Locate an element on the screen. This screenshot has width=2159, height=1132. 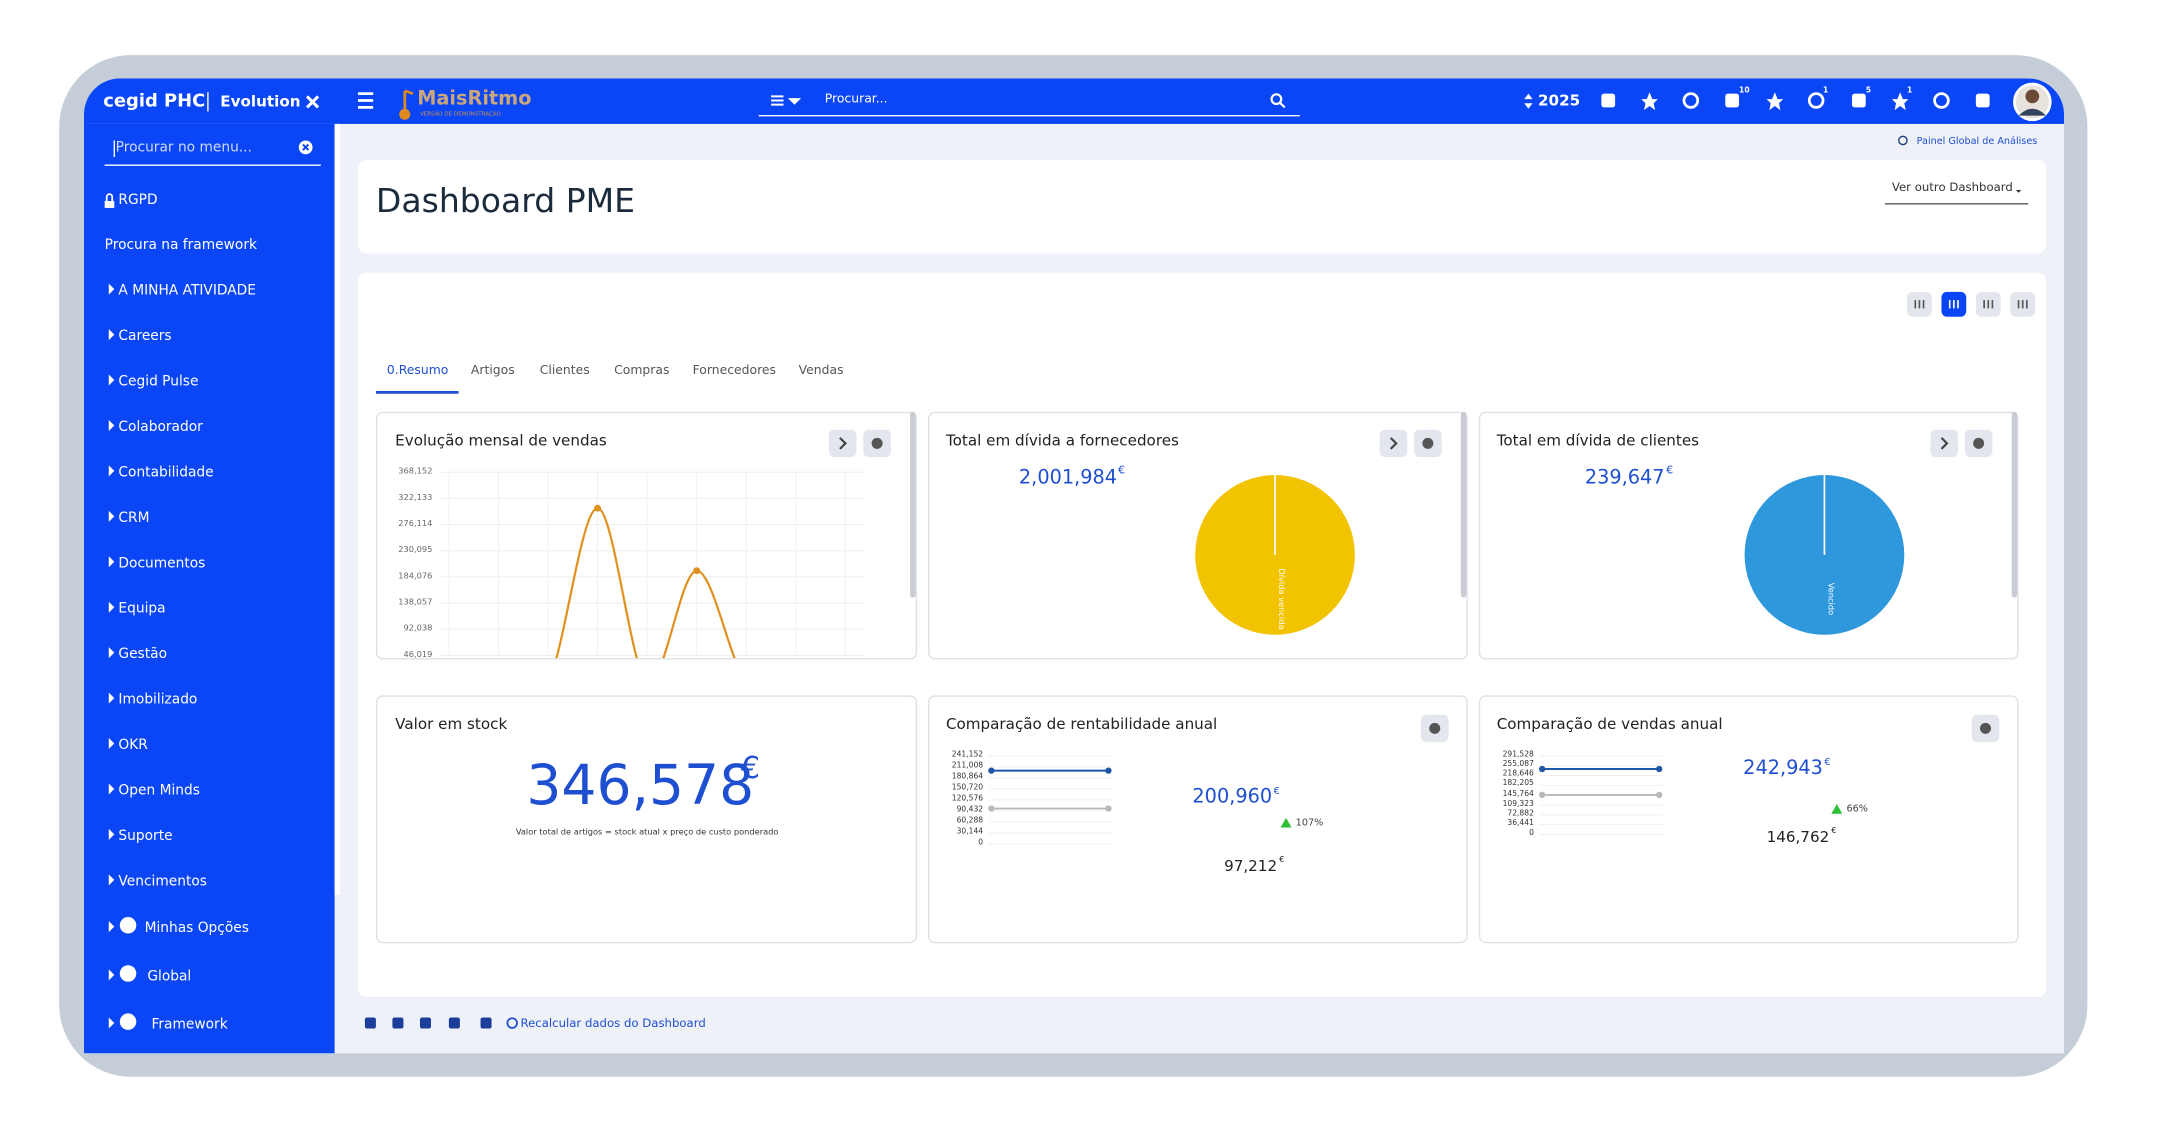
sidebar-item: Documentos is located at coordinates (162, 564).